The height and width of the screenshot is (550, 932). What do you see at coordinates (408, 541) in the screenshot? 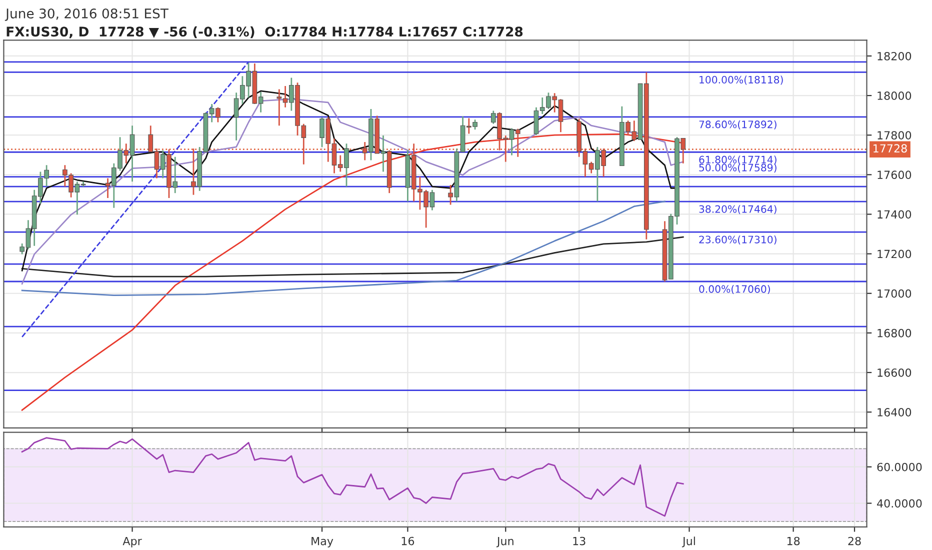
I see `x-tick-label: 16` at bounding box center [408, 541].